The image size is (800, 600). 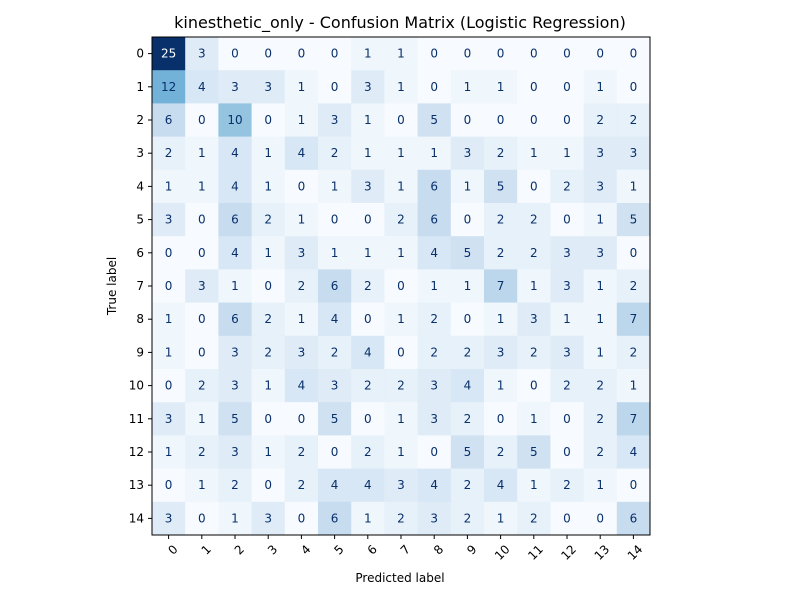 What do you see at coordinates (401, 87) in the screenshot?
I see `cell-value-label-1-7: 1` at bounding box center [401, 87].